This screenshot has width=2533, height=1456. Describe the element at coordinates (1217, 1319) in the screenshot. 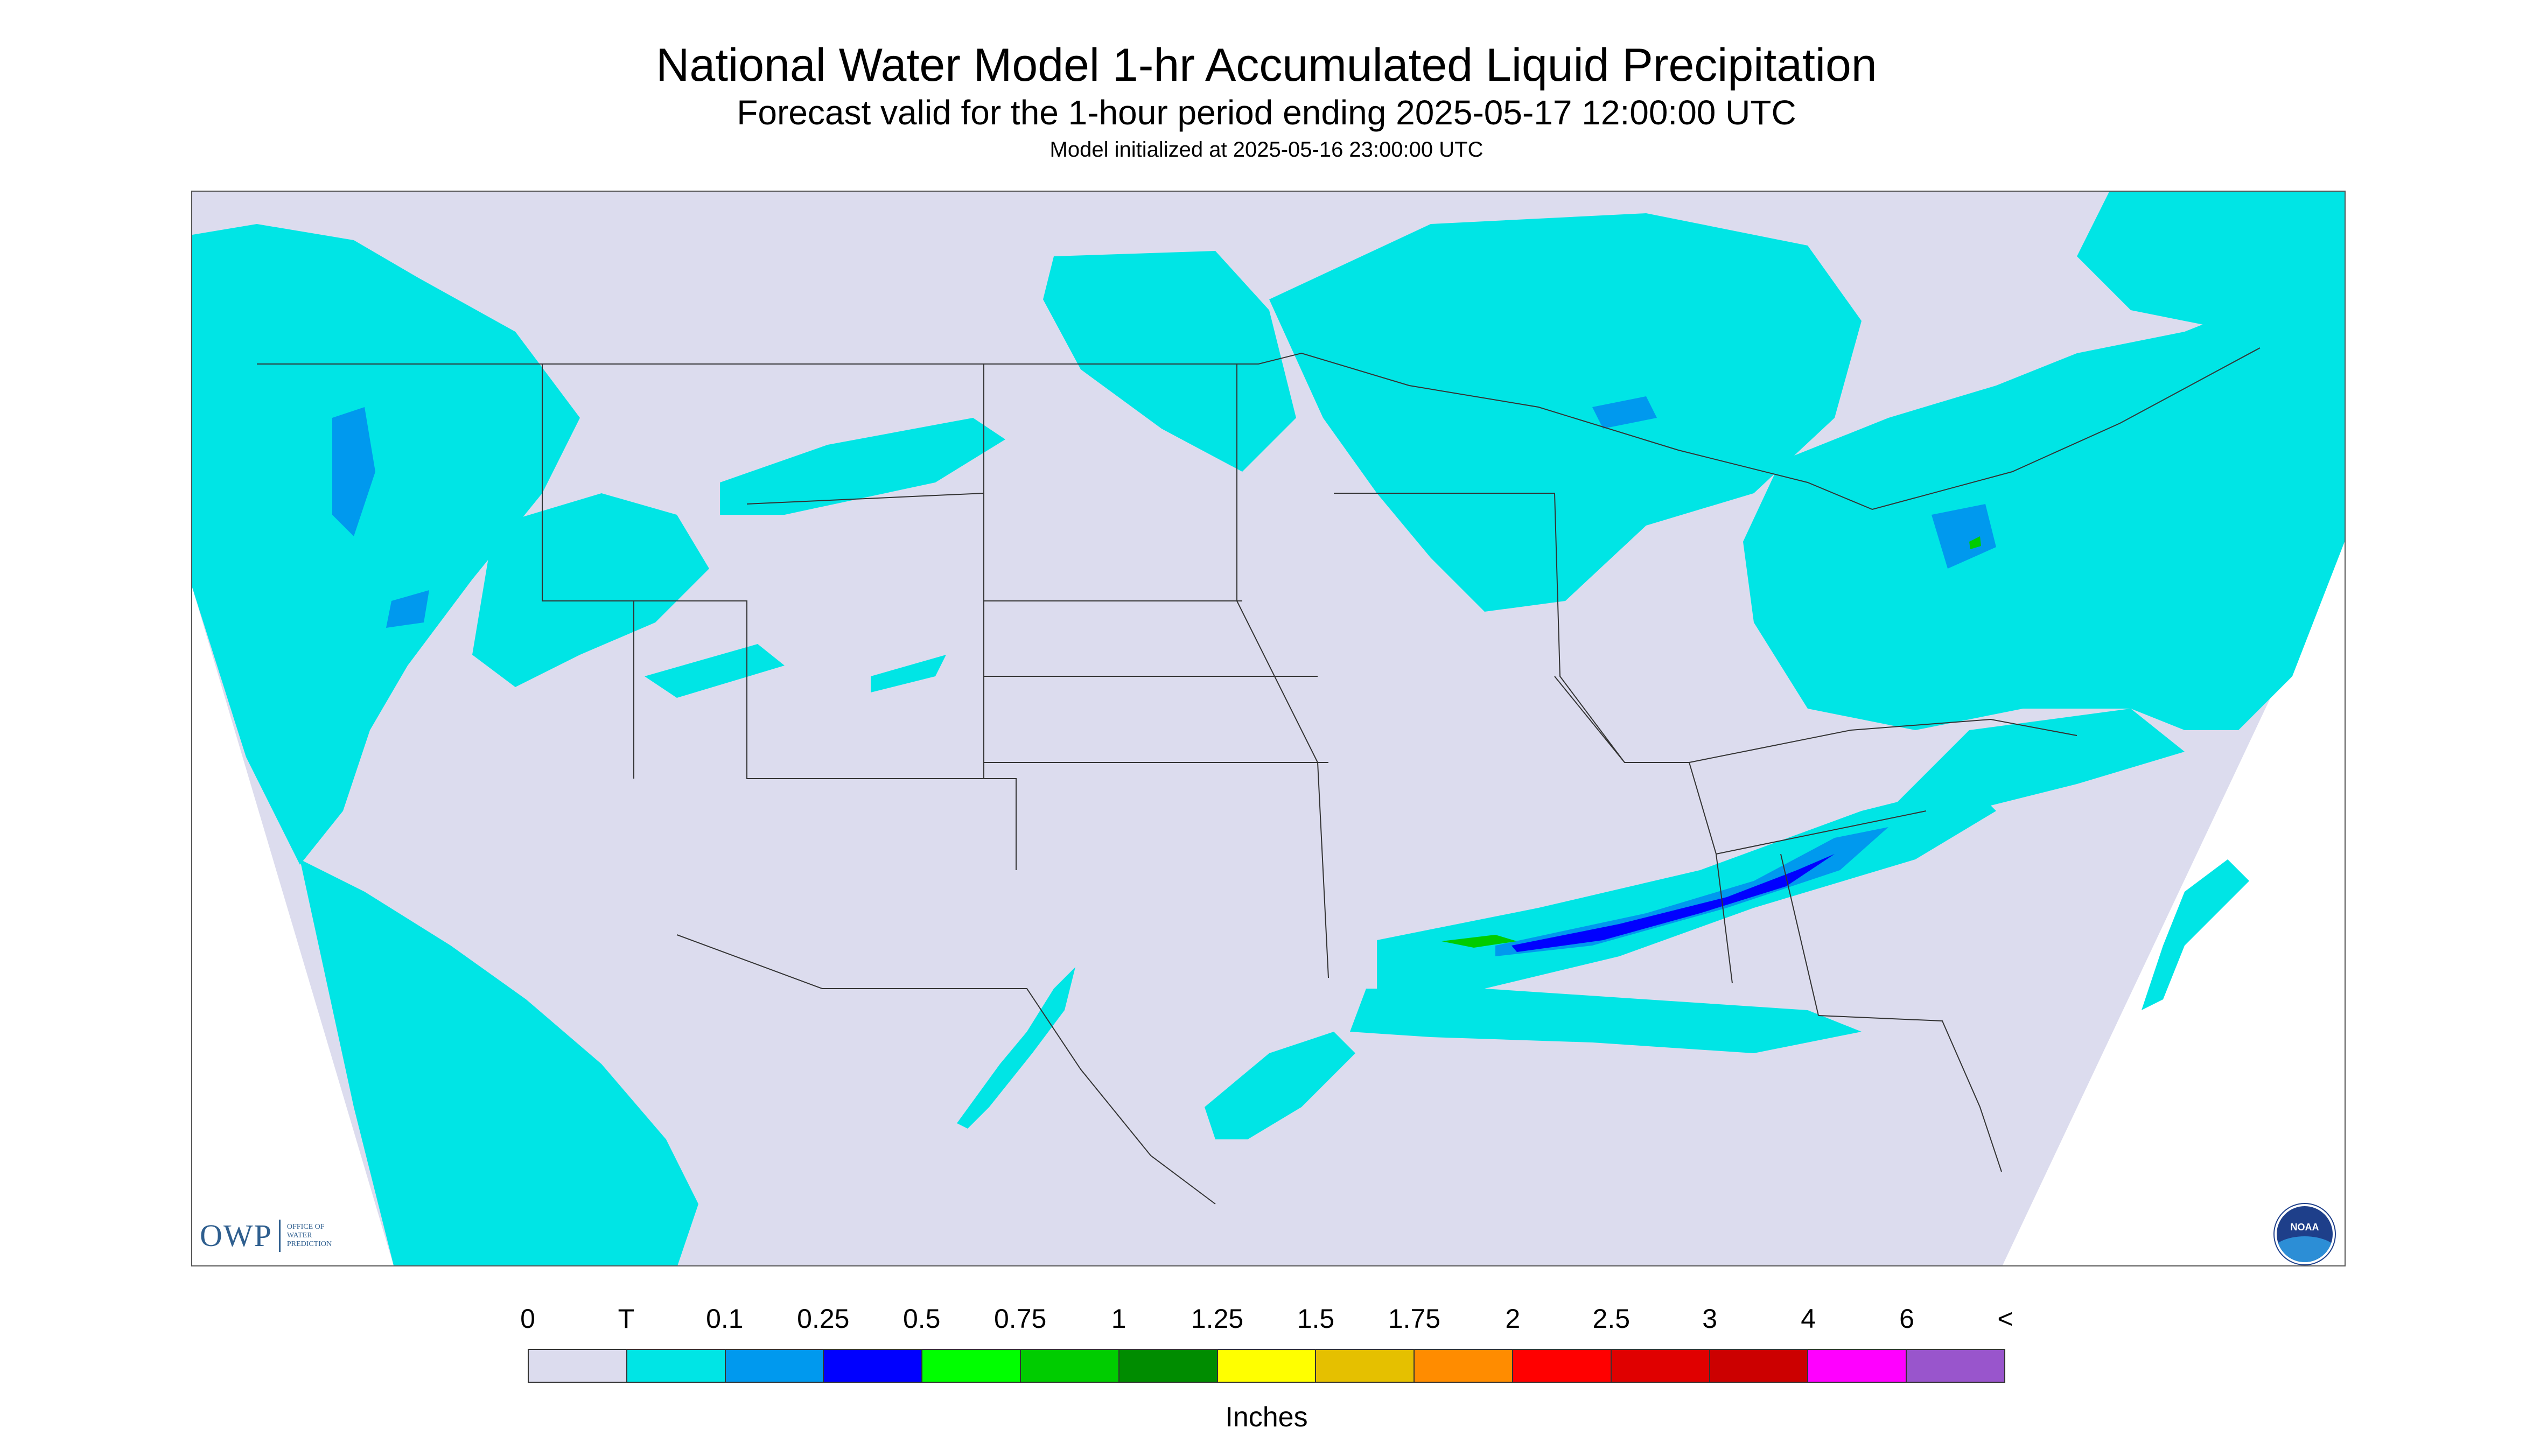

I see `legend-tick-label: 1.25` at that location.